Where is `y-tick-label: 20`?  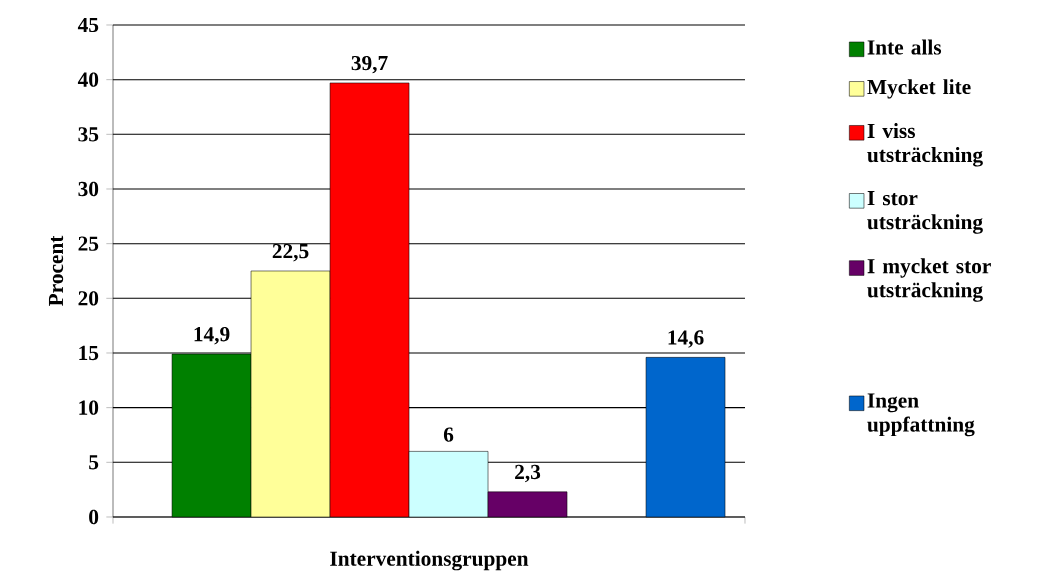
y-tick-label: 20 is located at coordinates (88, 298).